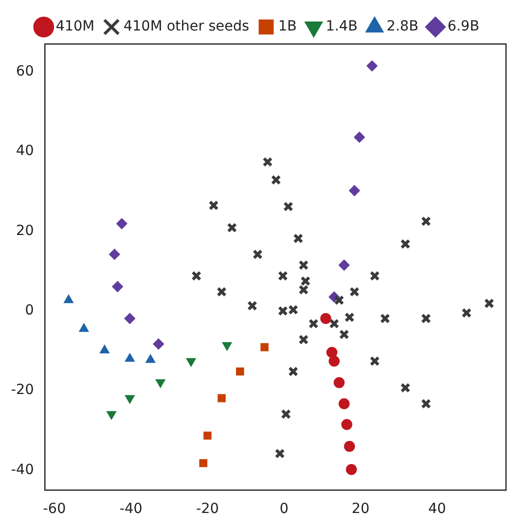 Image resolution: width=522 pixels, height=529 pixels. I want to click on x-tick-label: -20, so click(207, 509).